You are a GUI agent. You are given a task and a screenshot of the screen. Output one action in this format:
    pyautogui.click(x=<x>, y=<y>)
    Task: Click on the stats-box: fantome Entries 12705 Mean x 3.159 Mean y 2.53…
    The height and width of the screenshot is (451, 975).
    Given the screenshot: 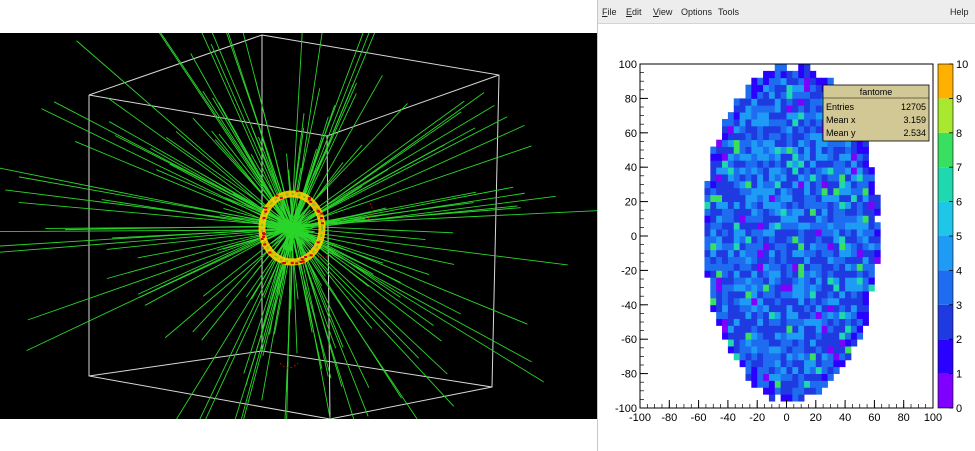 What is the action you would take?
    pyautogui.click(x=876, y=113)
    